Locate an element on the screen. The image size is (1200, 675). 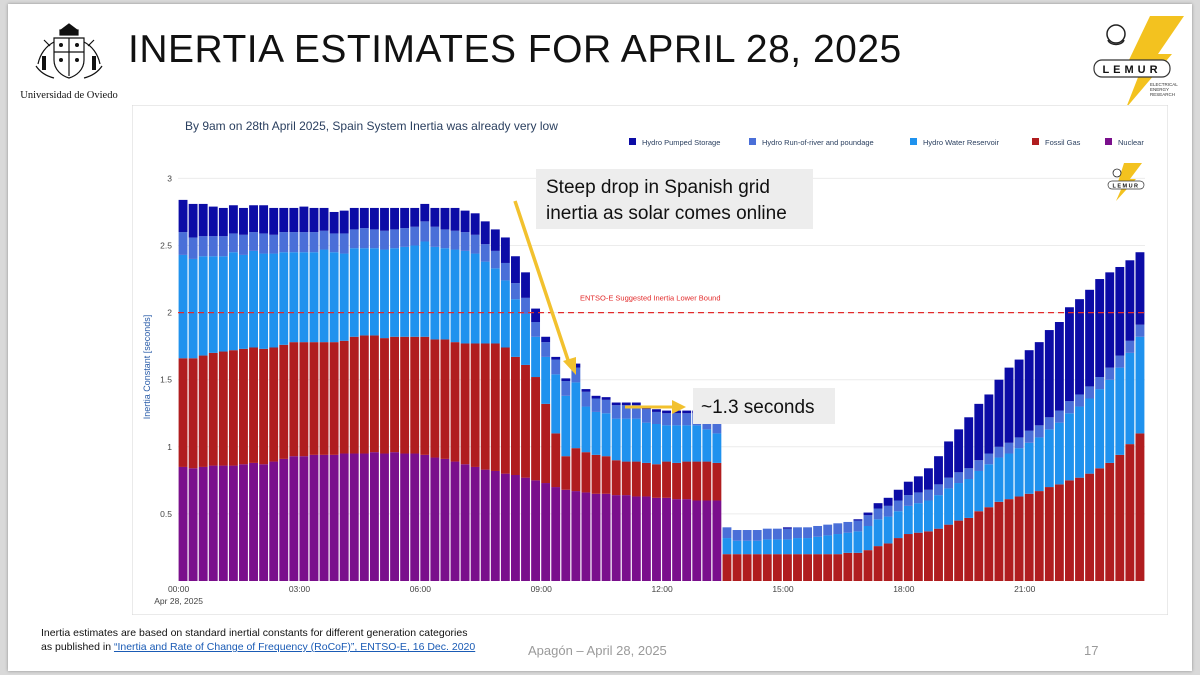
legend-item: Hydro Run-of-river and poundage is located at coordinates (811, 142).